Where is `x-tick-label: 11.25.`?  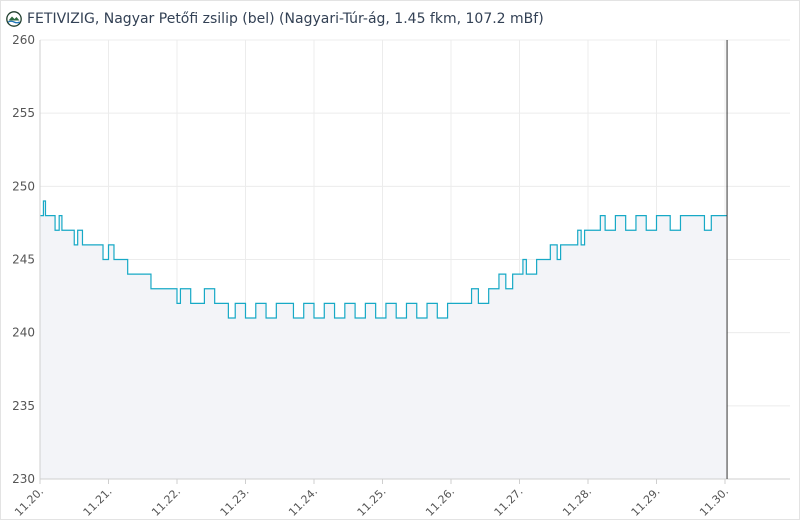 x-tick-label: 11.25. is located at coordinates (372, 502).